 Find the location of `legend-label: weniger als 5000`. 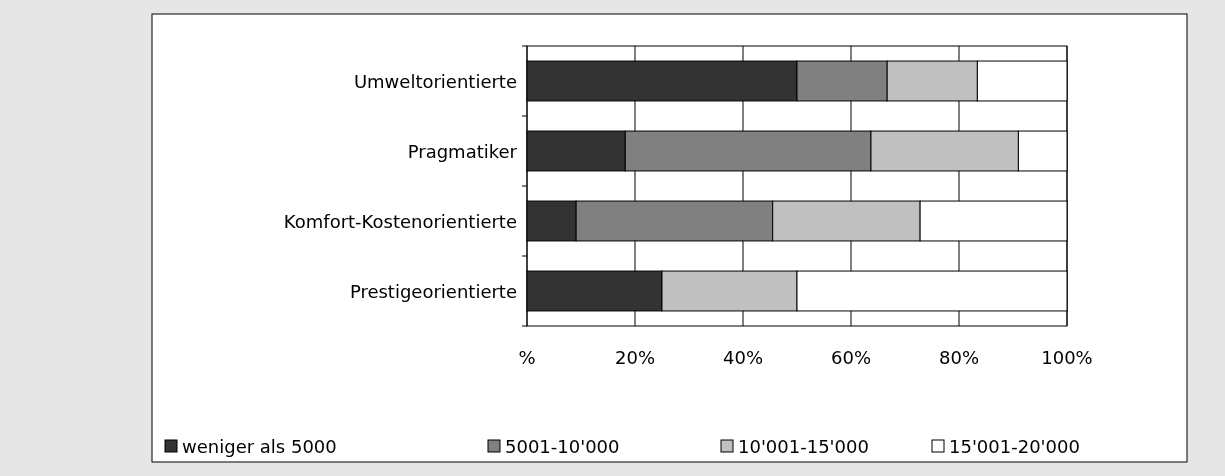

legend-label: weniger als 5000 is located at coordinates (259, 446).